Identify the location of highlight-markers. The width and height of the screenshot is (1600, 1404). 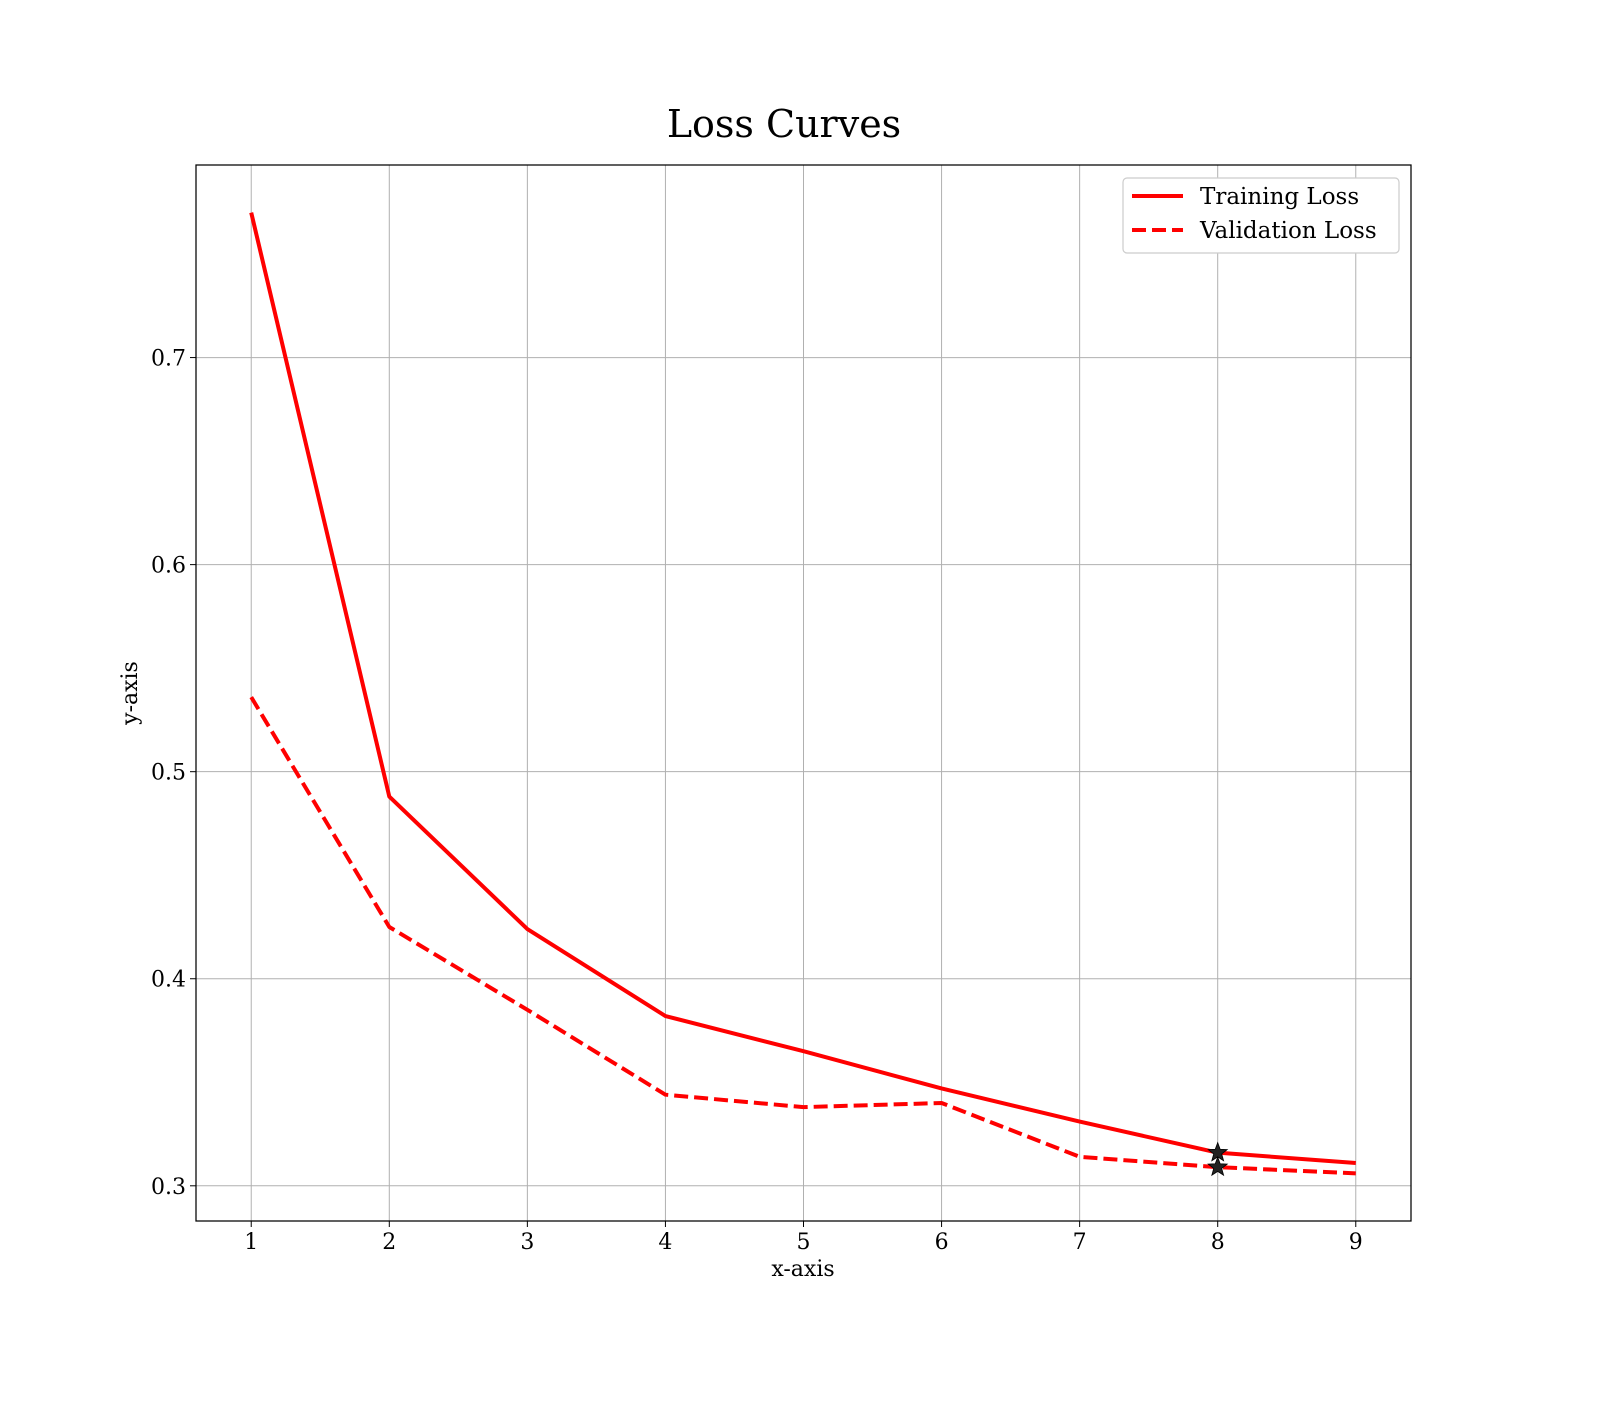
(1218, 1159).